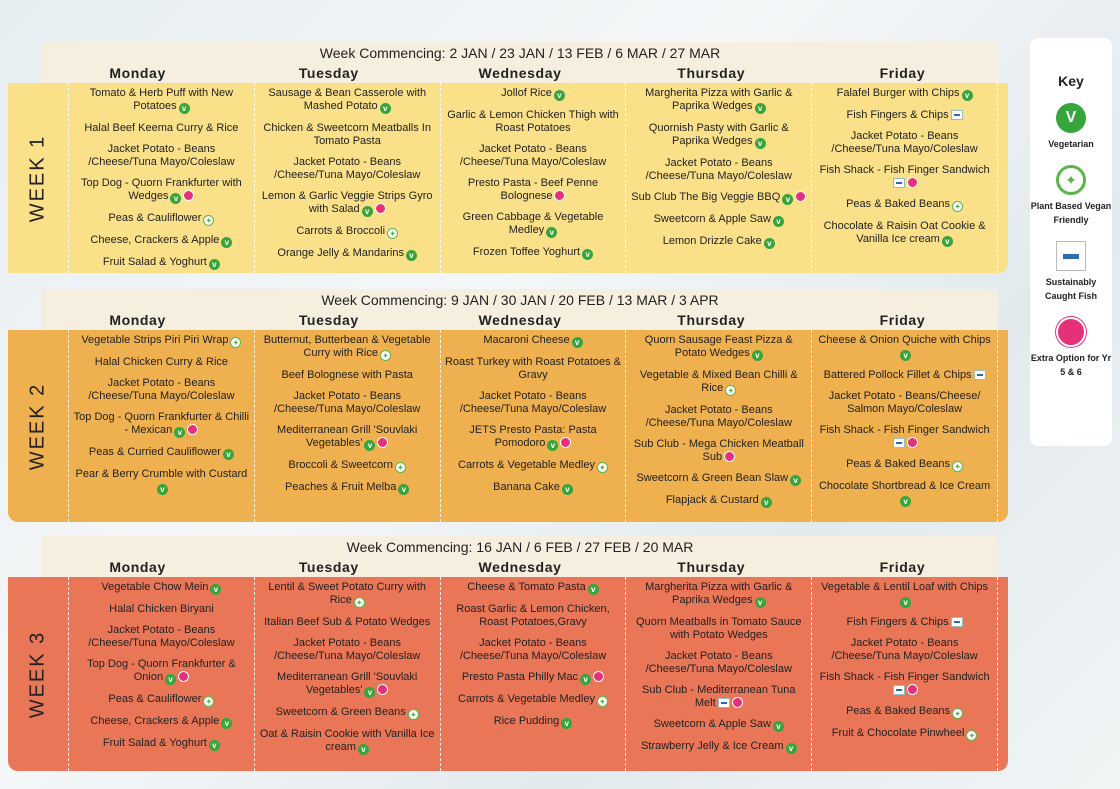  I want to click on menu-item-text: Halal Beef Keema Curry & Rice, so click(161, 128).